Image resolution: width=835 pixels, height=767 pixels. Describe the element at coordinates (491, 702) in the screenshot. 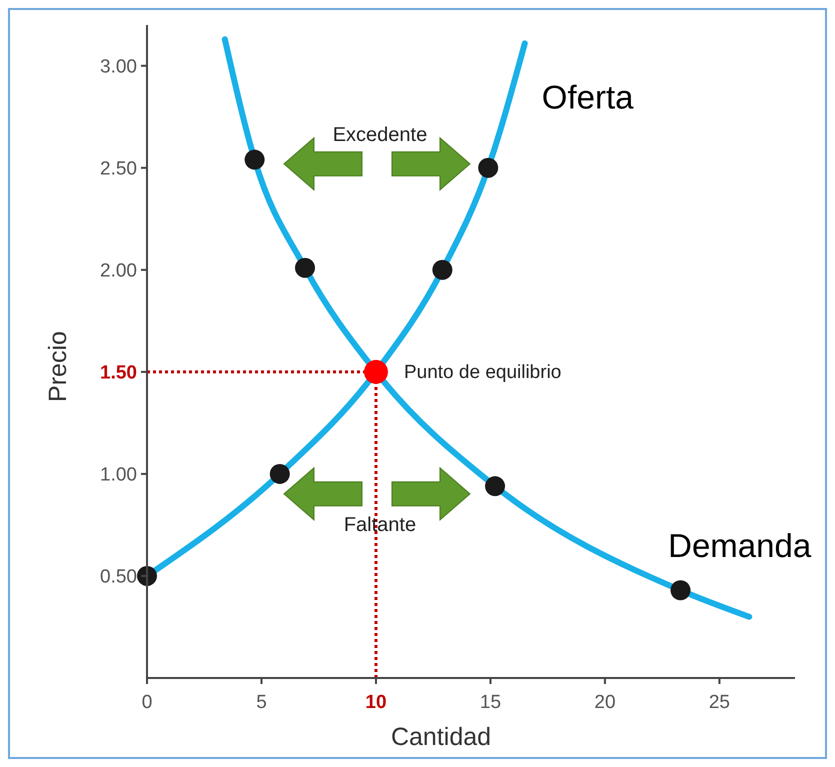

I see `x-tick-label: 15` at that location.